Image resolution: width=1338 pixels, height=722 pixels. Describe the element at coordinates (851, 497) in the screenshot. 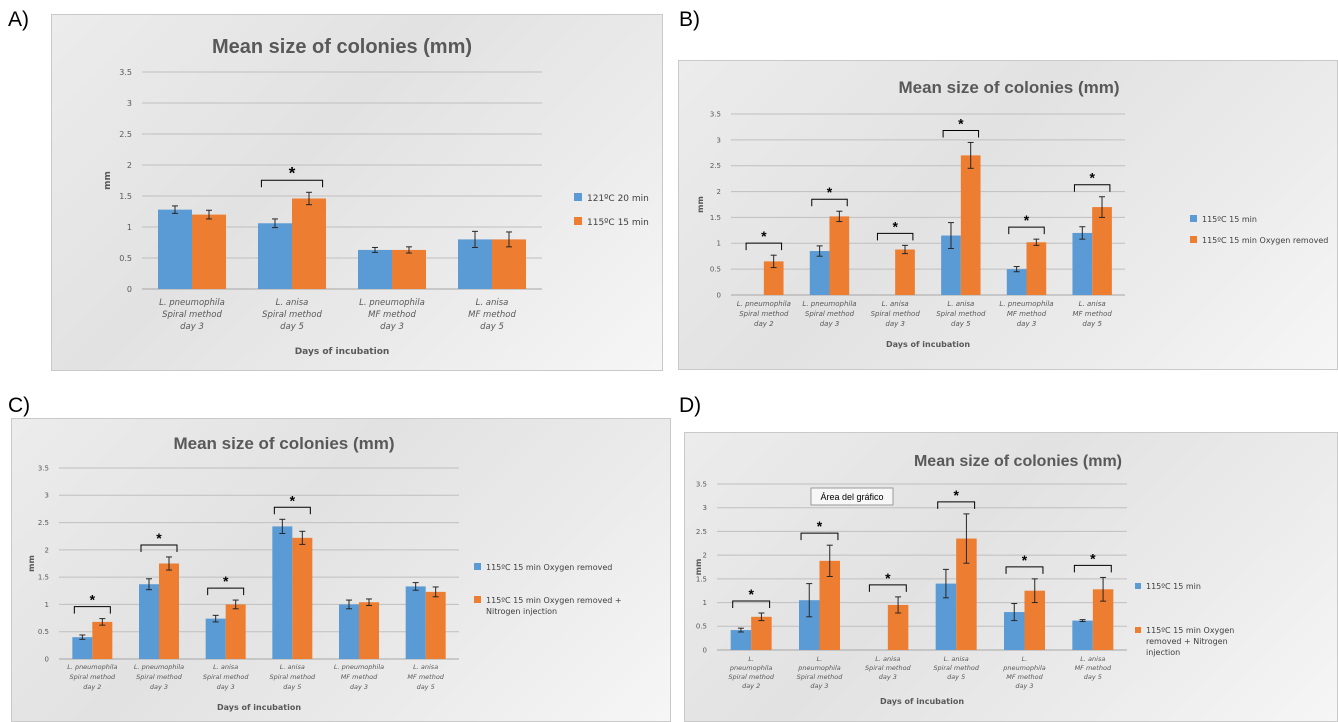

I see `tooltip-text: Área del gráfico` at that location.